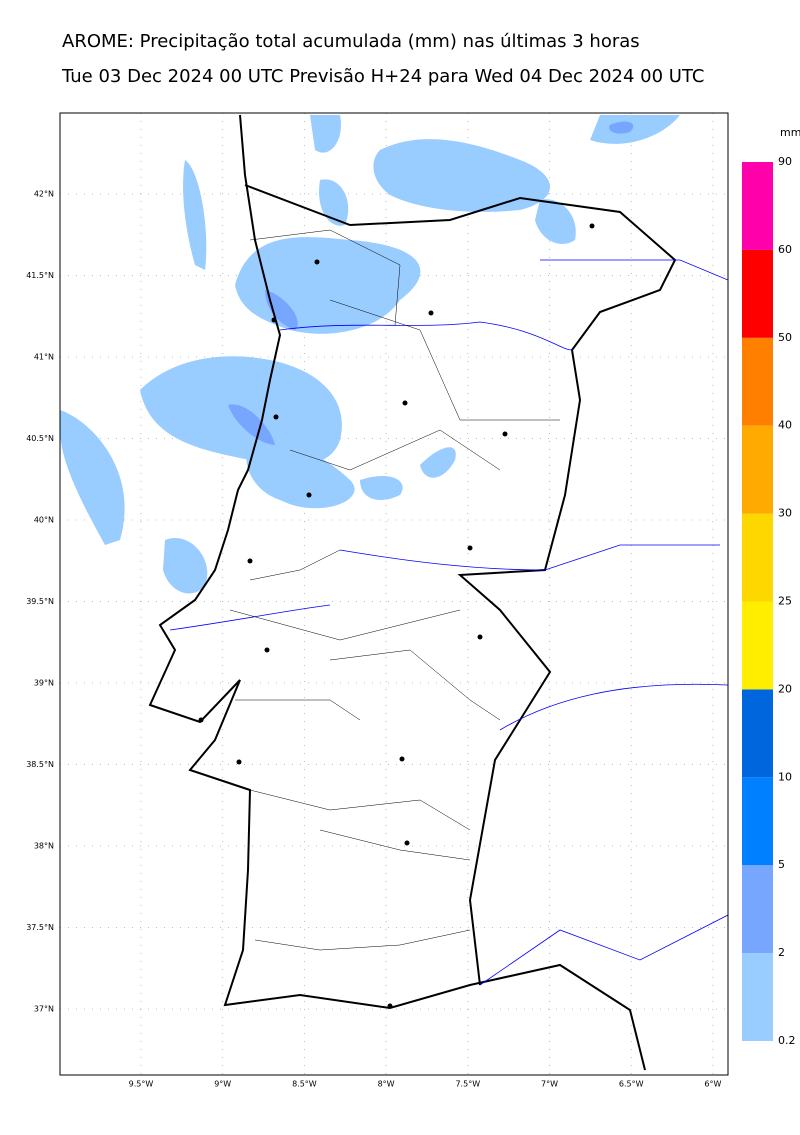 The height and width of the screenshot is (1135, 800). Describe the element at coordinates (787, 1040) in the screenshot. I see `colorbar-label: 0.2` at that location.